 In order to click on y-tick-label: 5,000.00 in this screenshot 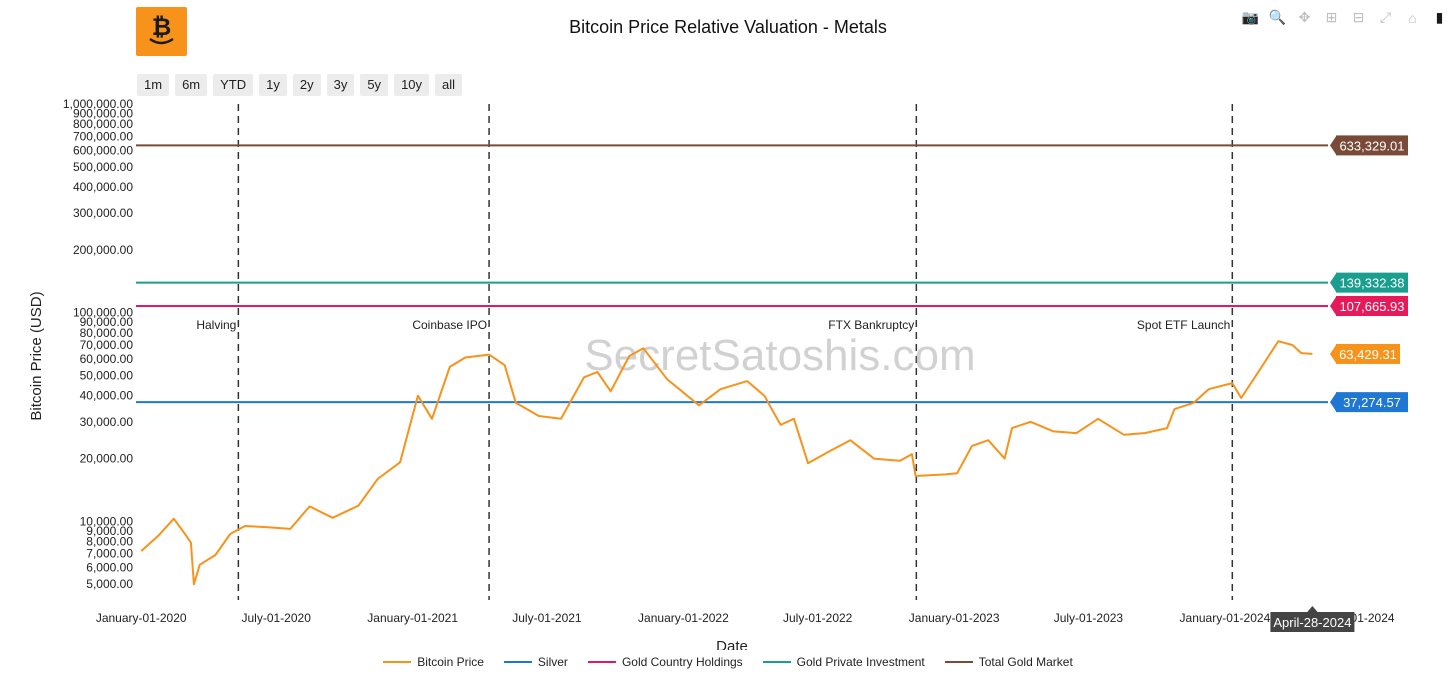, I will do `click(109, 584)`.